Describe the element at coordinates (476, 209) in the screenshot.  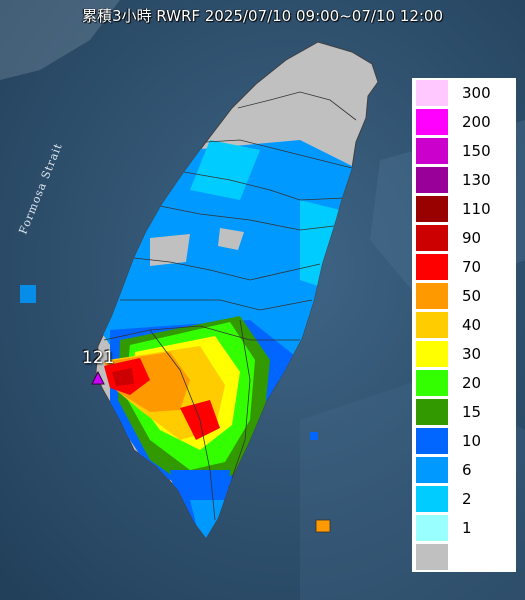
I see `legend-label: 110` at that location.